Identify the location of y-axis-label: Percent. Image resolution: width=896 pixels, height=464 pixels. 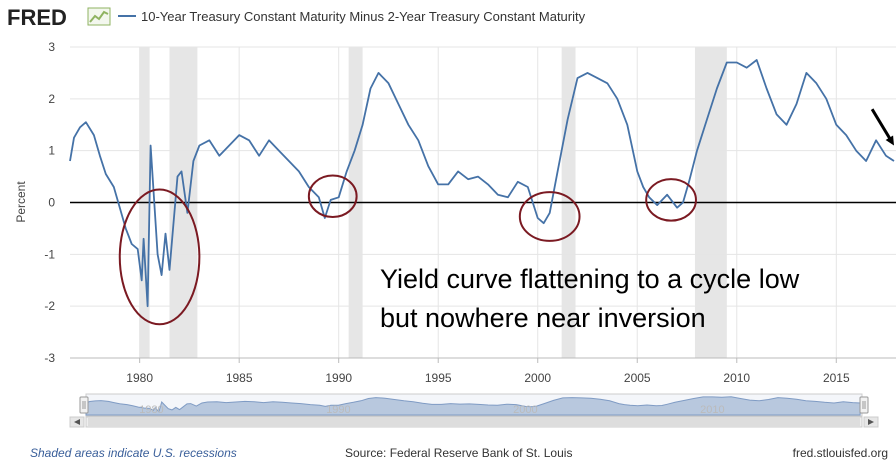
(21, 202).